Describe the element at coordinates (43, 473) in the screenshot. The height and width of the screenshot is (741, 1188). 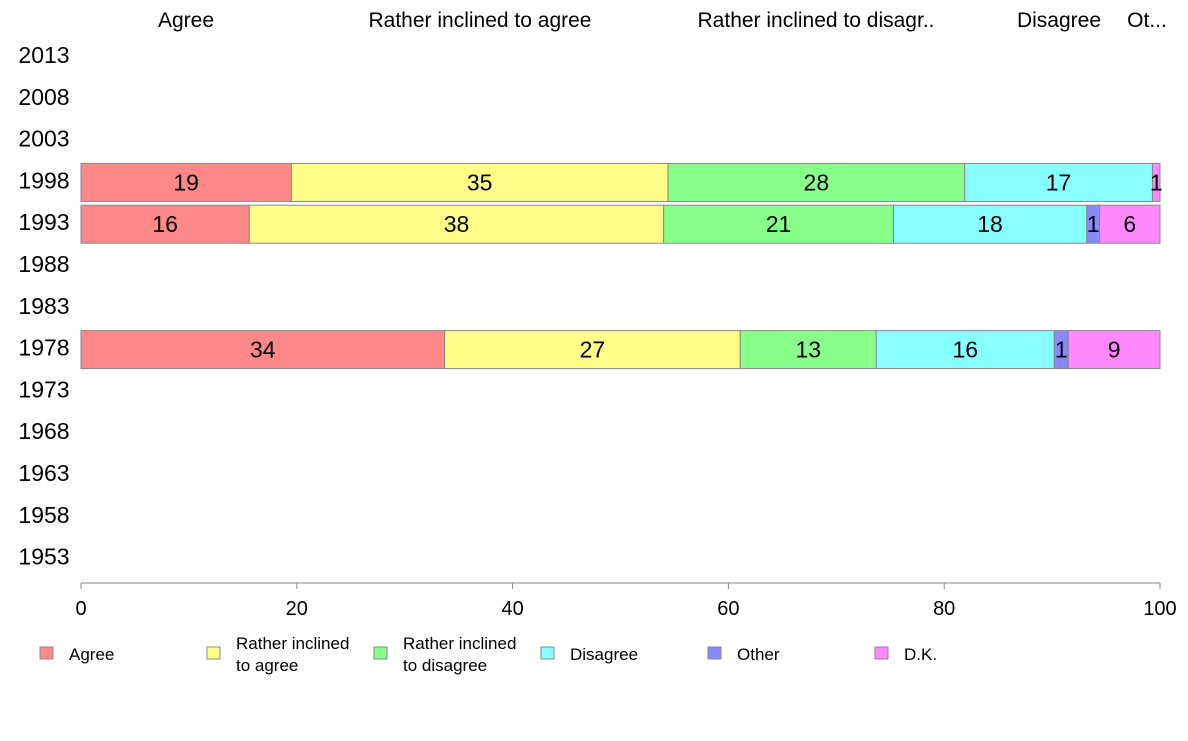
I see `y-tick-label: 1963` at that location.